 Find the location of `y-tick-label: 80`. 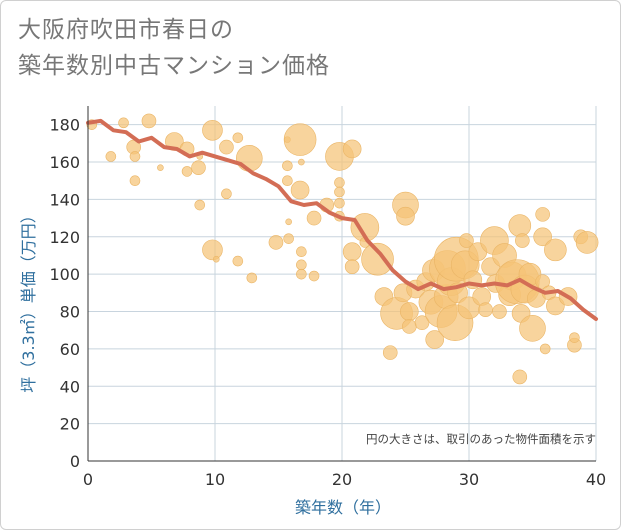

y-tick-label: 80 is located at coordinates (70, 312).